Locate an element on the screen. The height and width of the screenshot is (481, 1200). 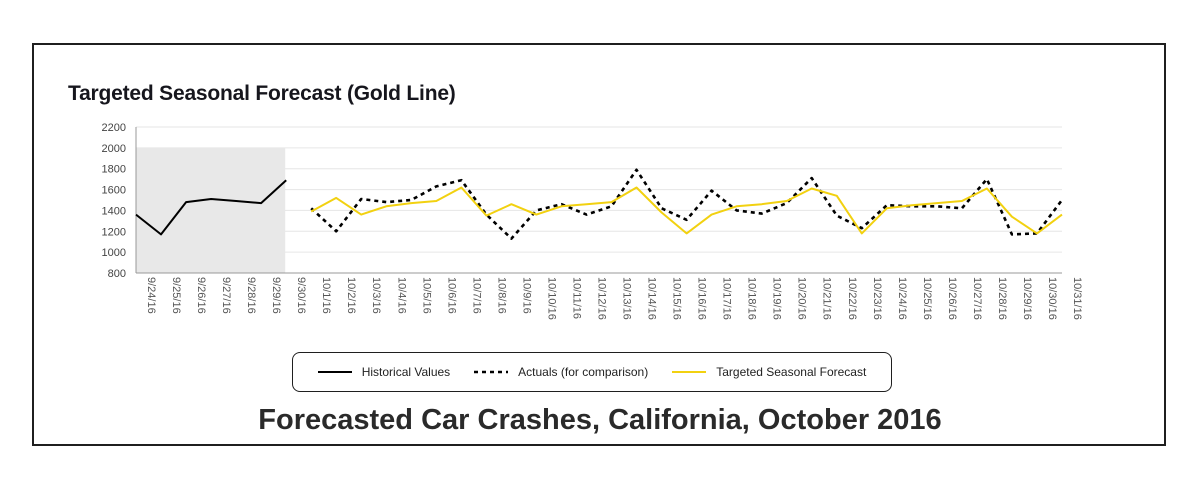
x-tick-label: 10/25/16 is located at coordinates (927, 298).